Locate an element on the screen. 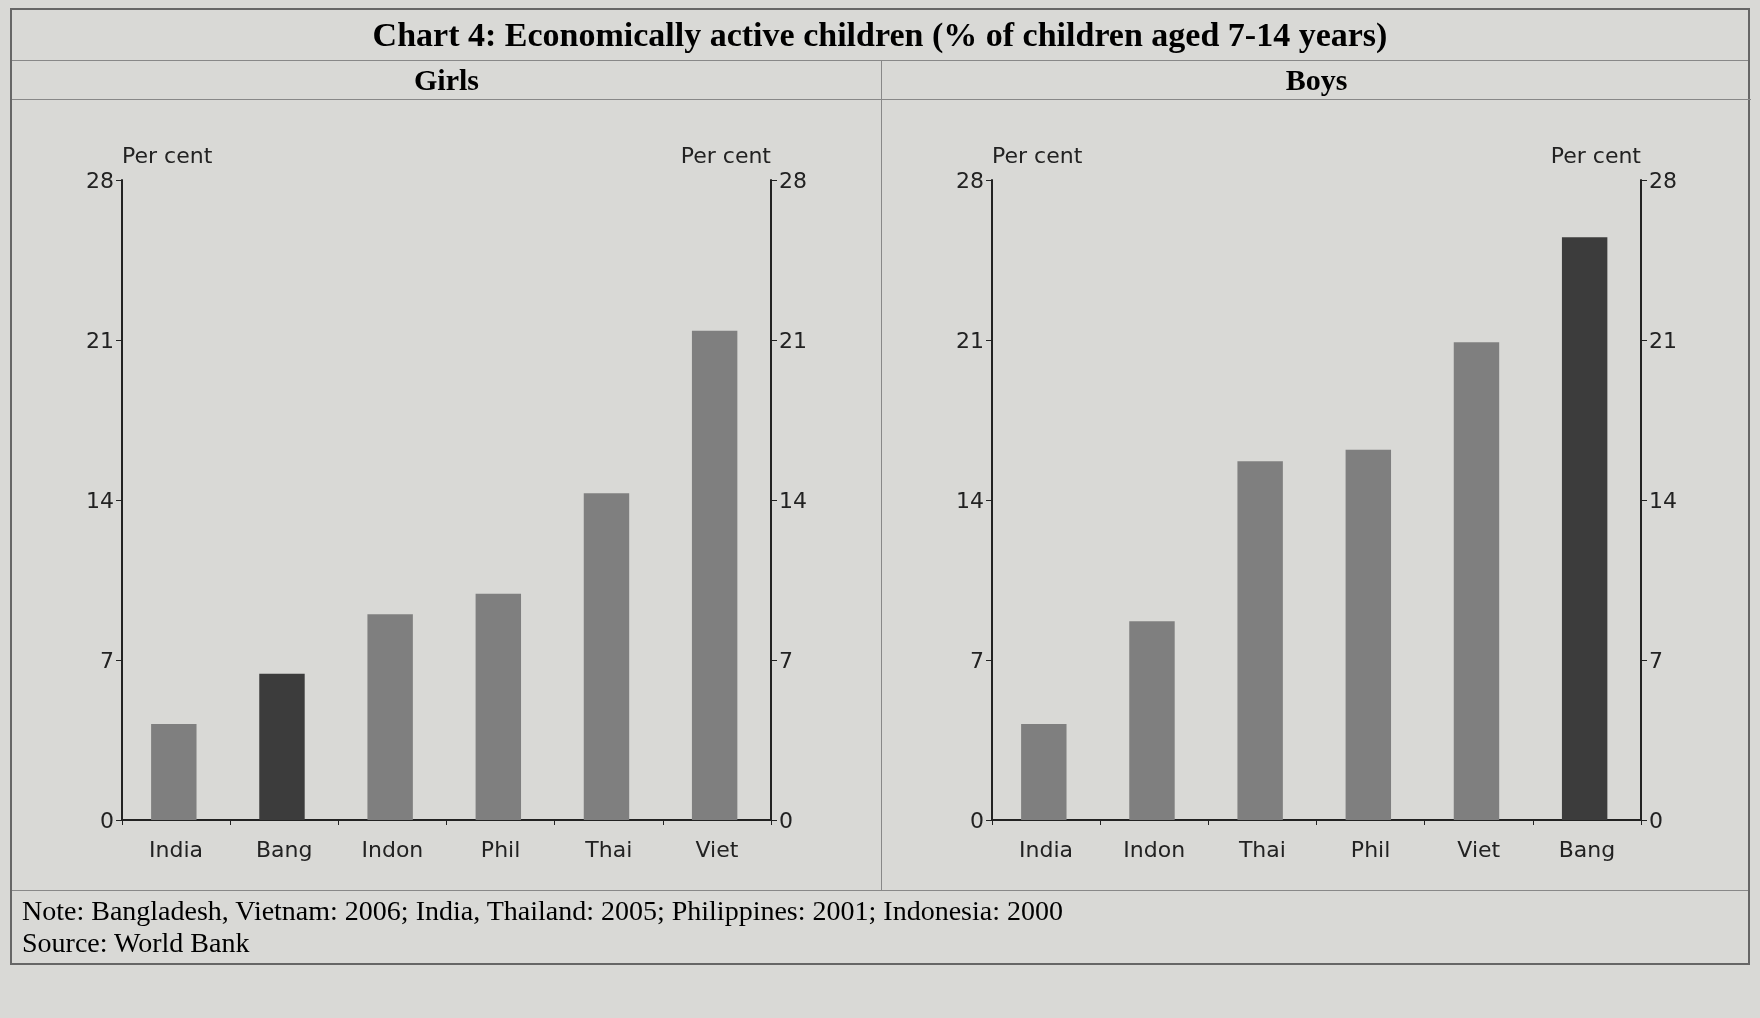 This screenshot has width=1760, height=1018. chart-title: Girls is located at coordinates (446, 80).